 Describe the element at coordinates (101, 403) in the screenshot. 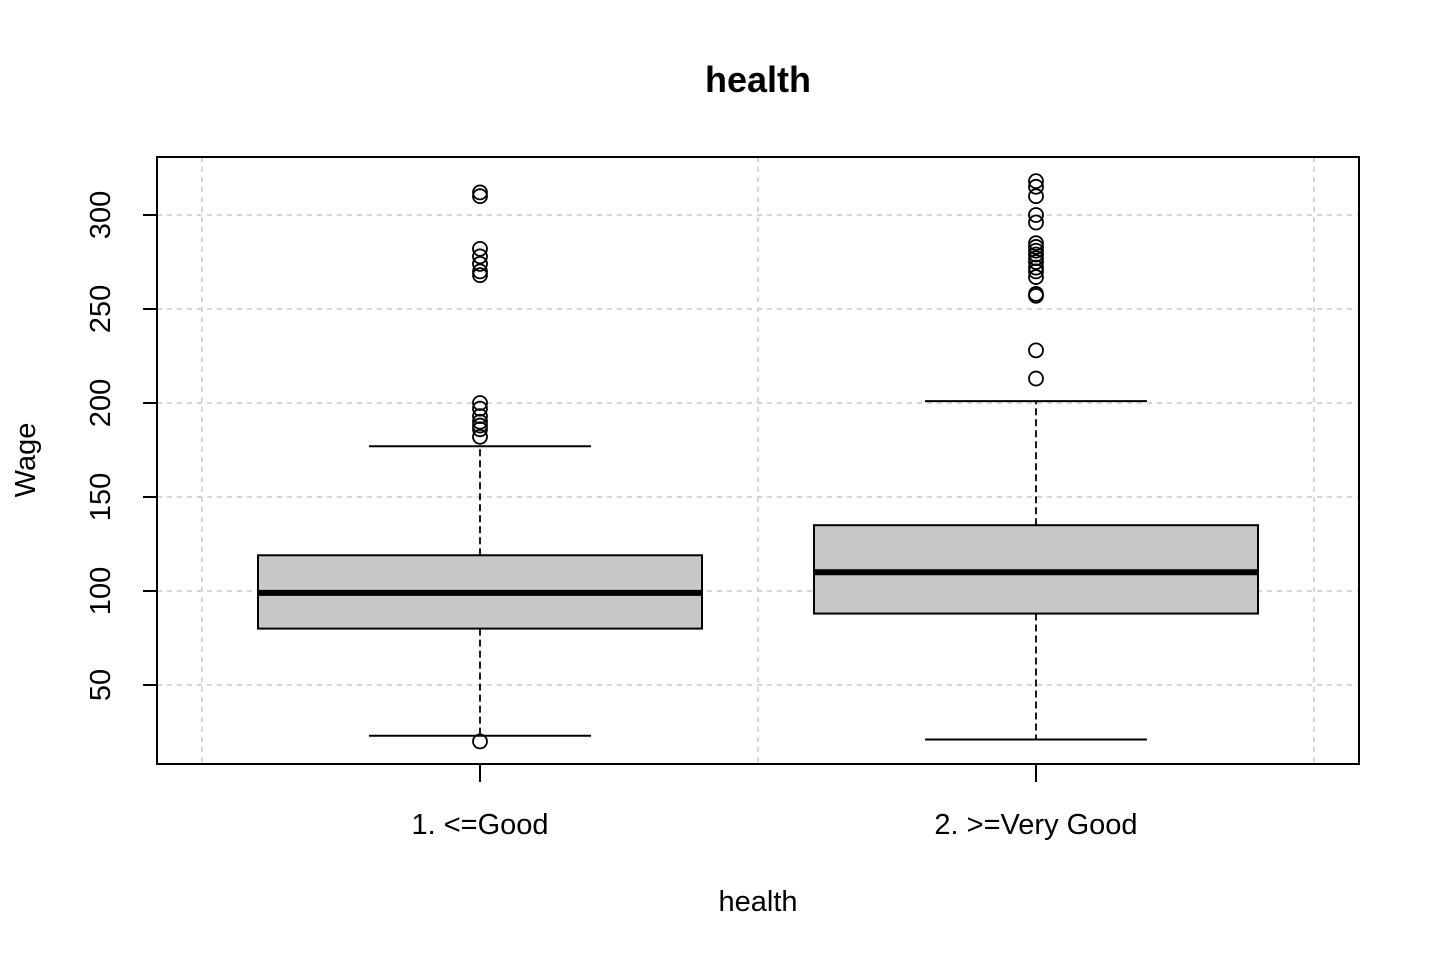

I see `y-tick-label: 200` at that location.